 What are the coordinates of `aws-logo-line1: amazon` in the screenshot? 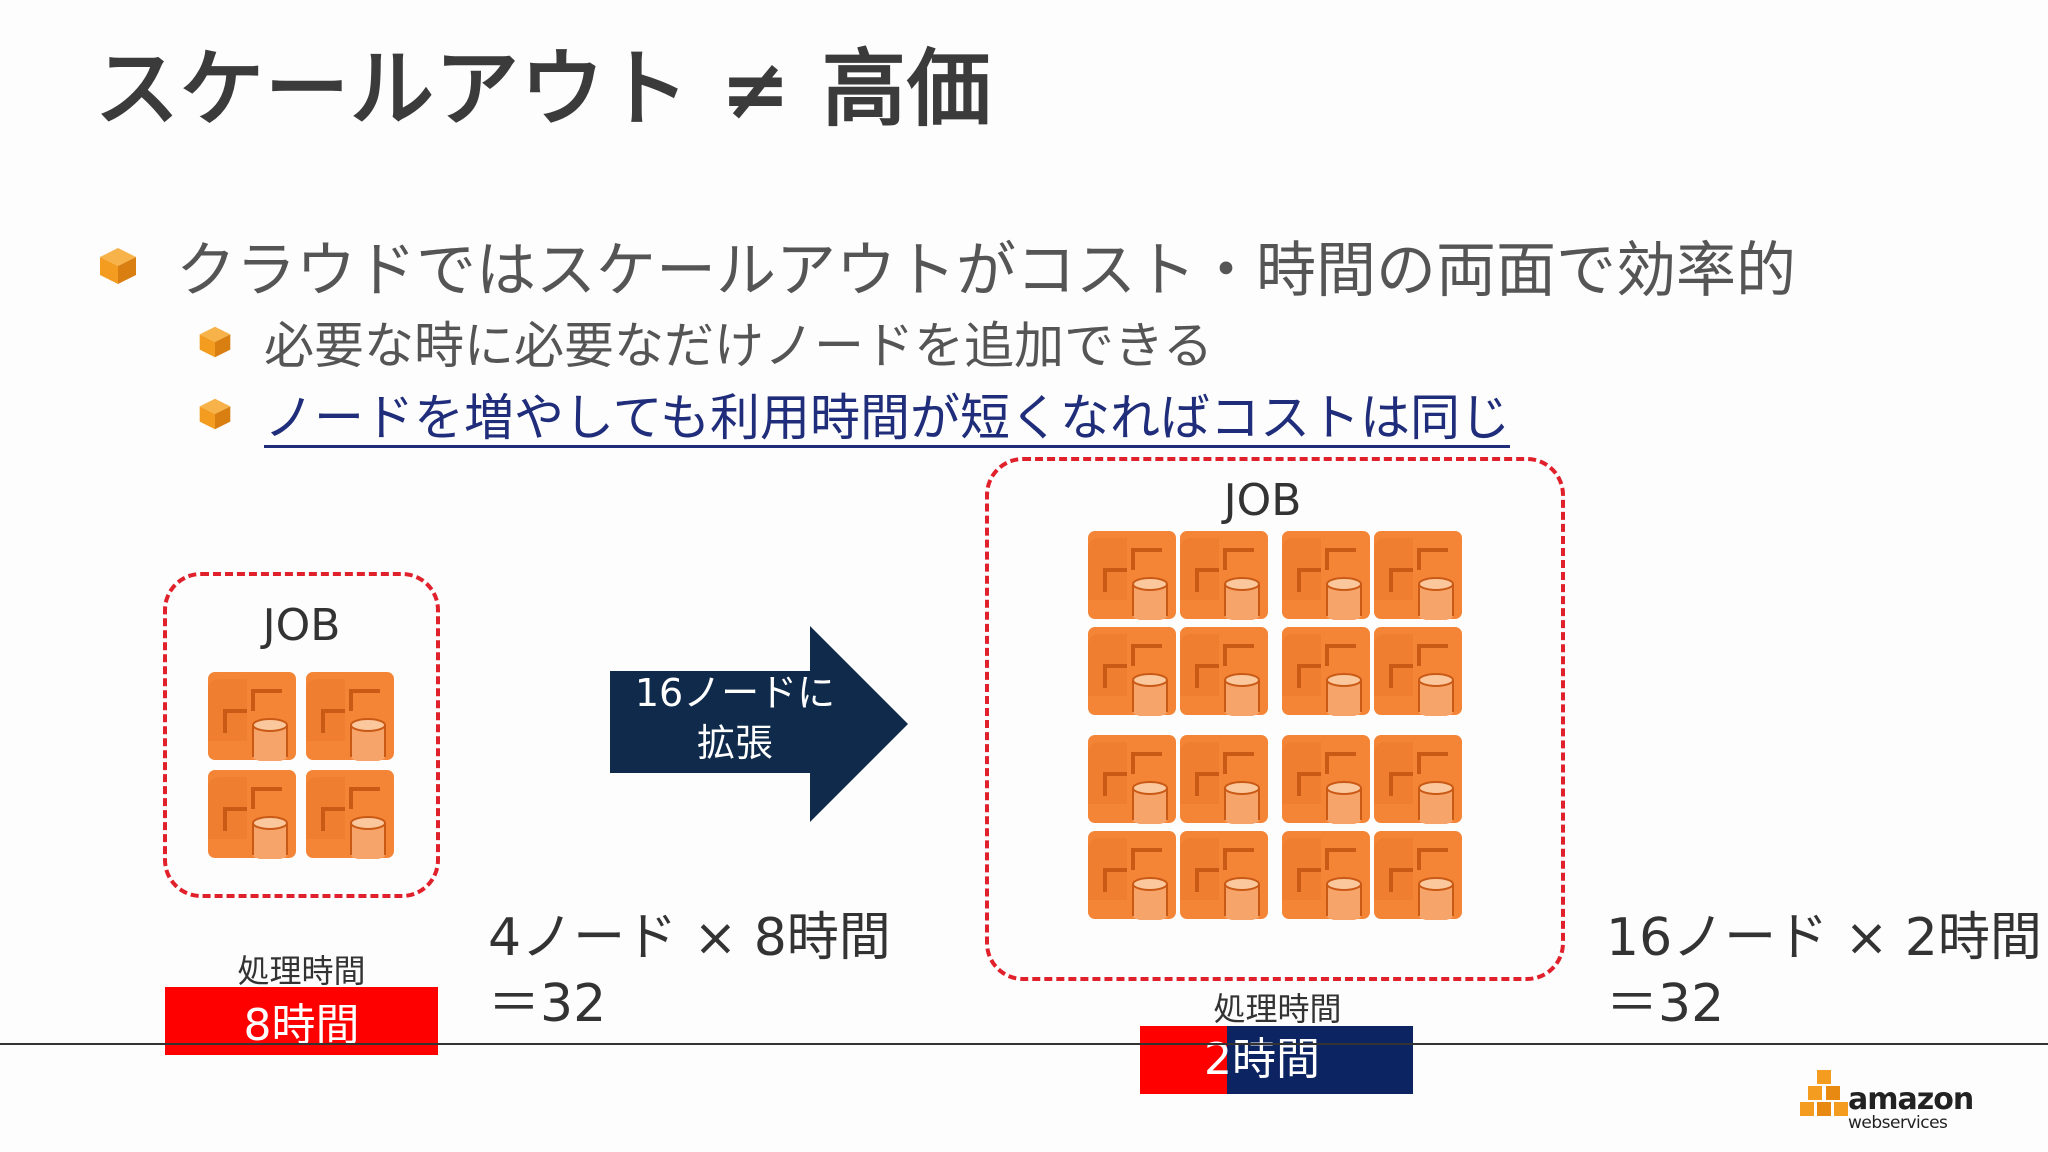 It's located at (1911, 1099).